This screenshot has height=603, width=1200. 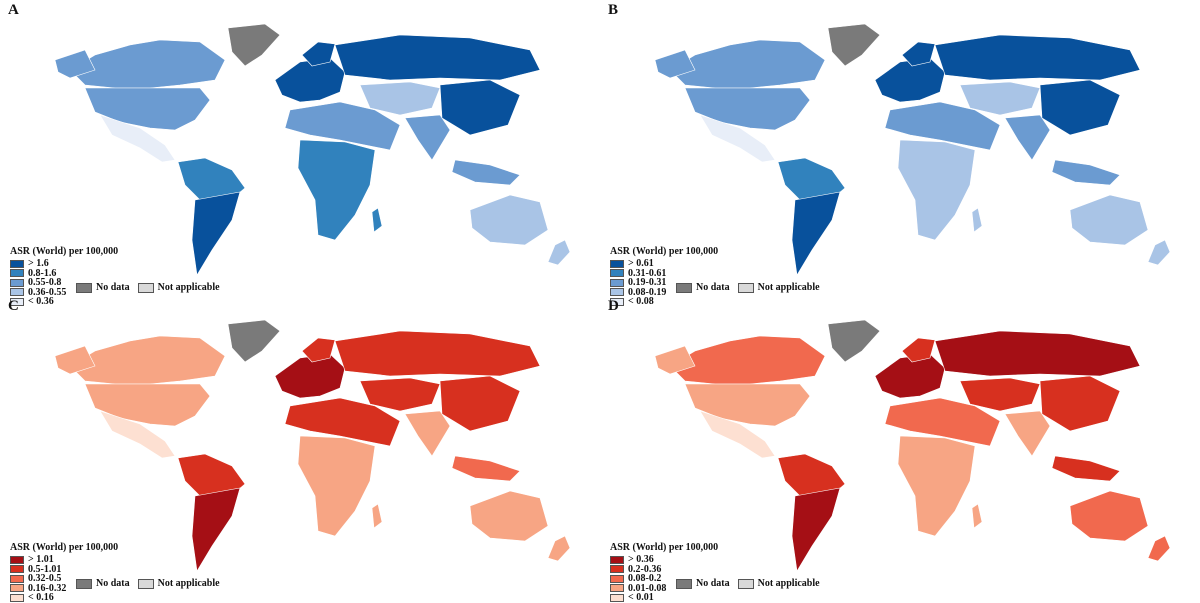 I want to click on legend-class-row: 0.55-0.8, so click(x=64, y=283).